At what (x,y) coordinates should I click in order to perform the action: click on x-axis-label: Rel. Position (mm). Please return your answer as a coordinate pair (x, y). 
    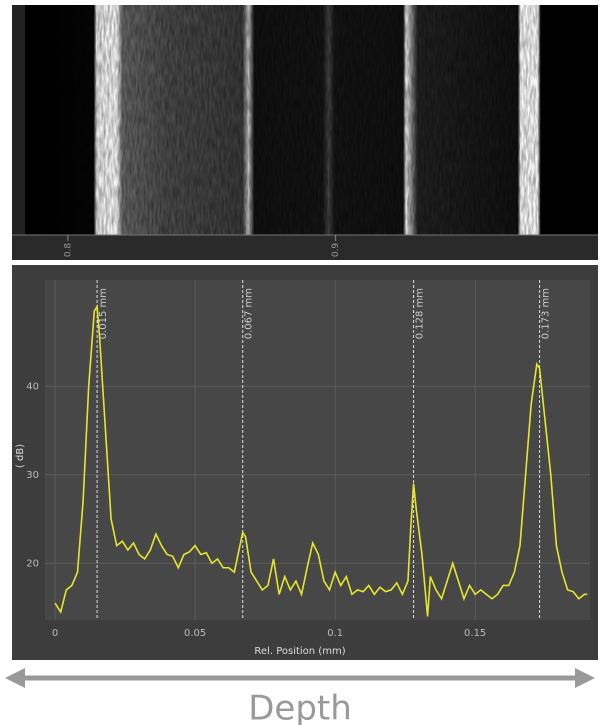
    Looking at the image, I should click on (299, 651).